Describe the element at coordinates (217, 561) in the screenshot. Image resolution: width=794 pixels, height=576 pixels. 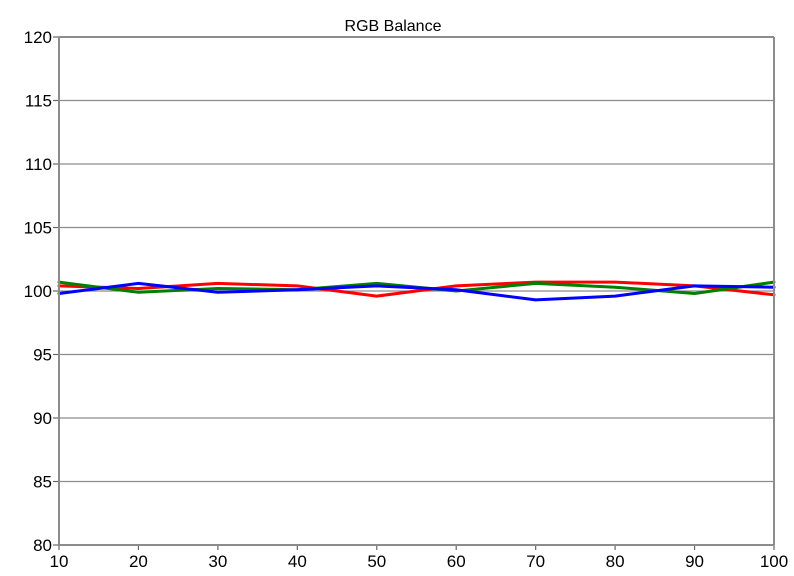
I see `x-tick-label: 30` at that location.